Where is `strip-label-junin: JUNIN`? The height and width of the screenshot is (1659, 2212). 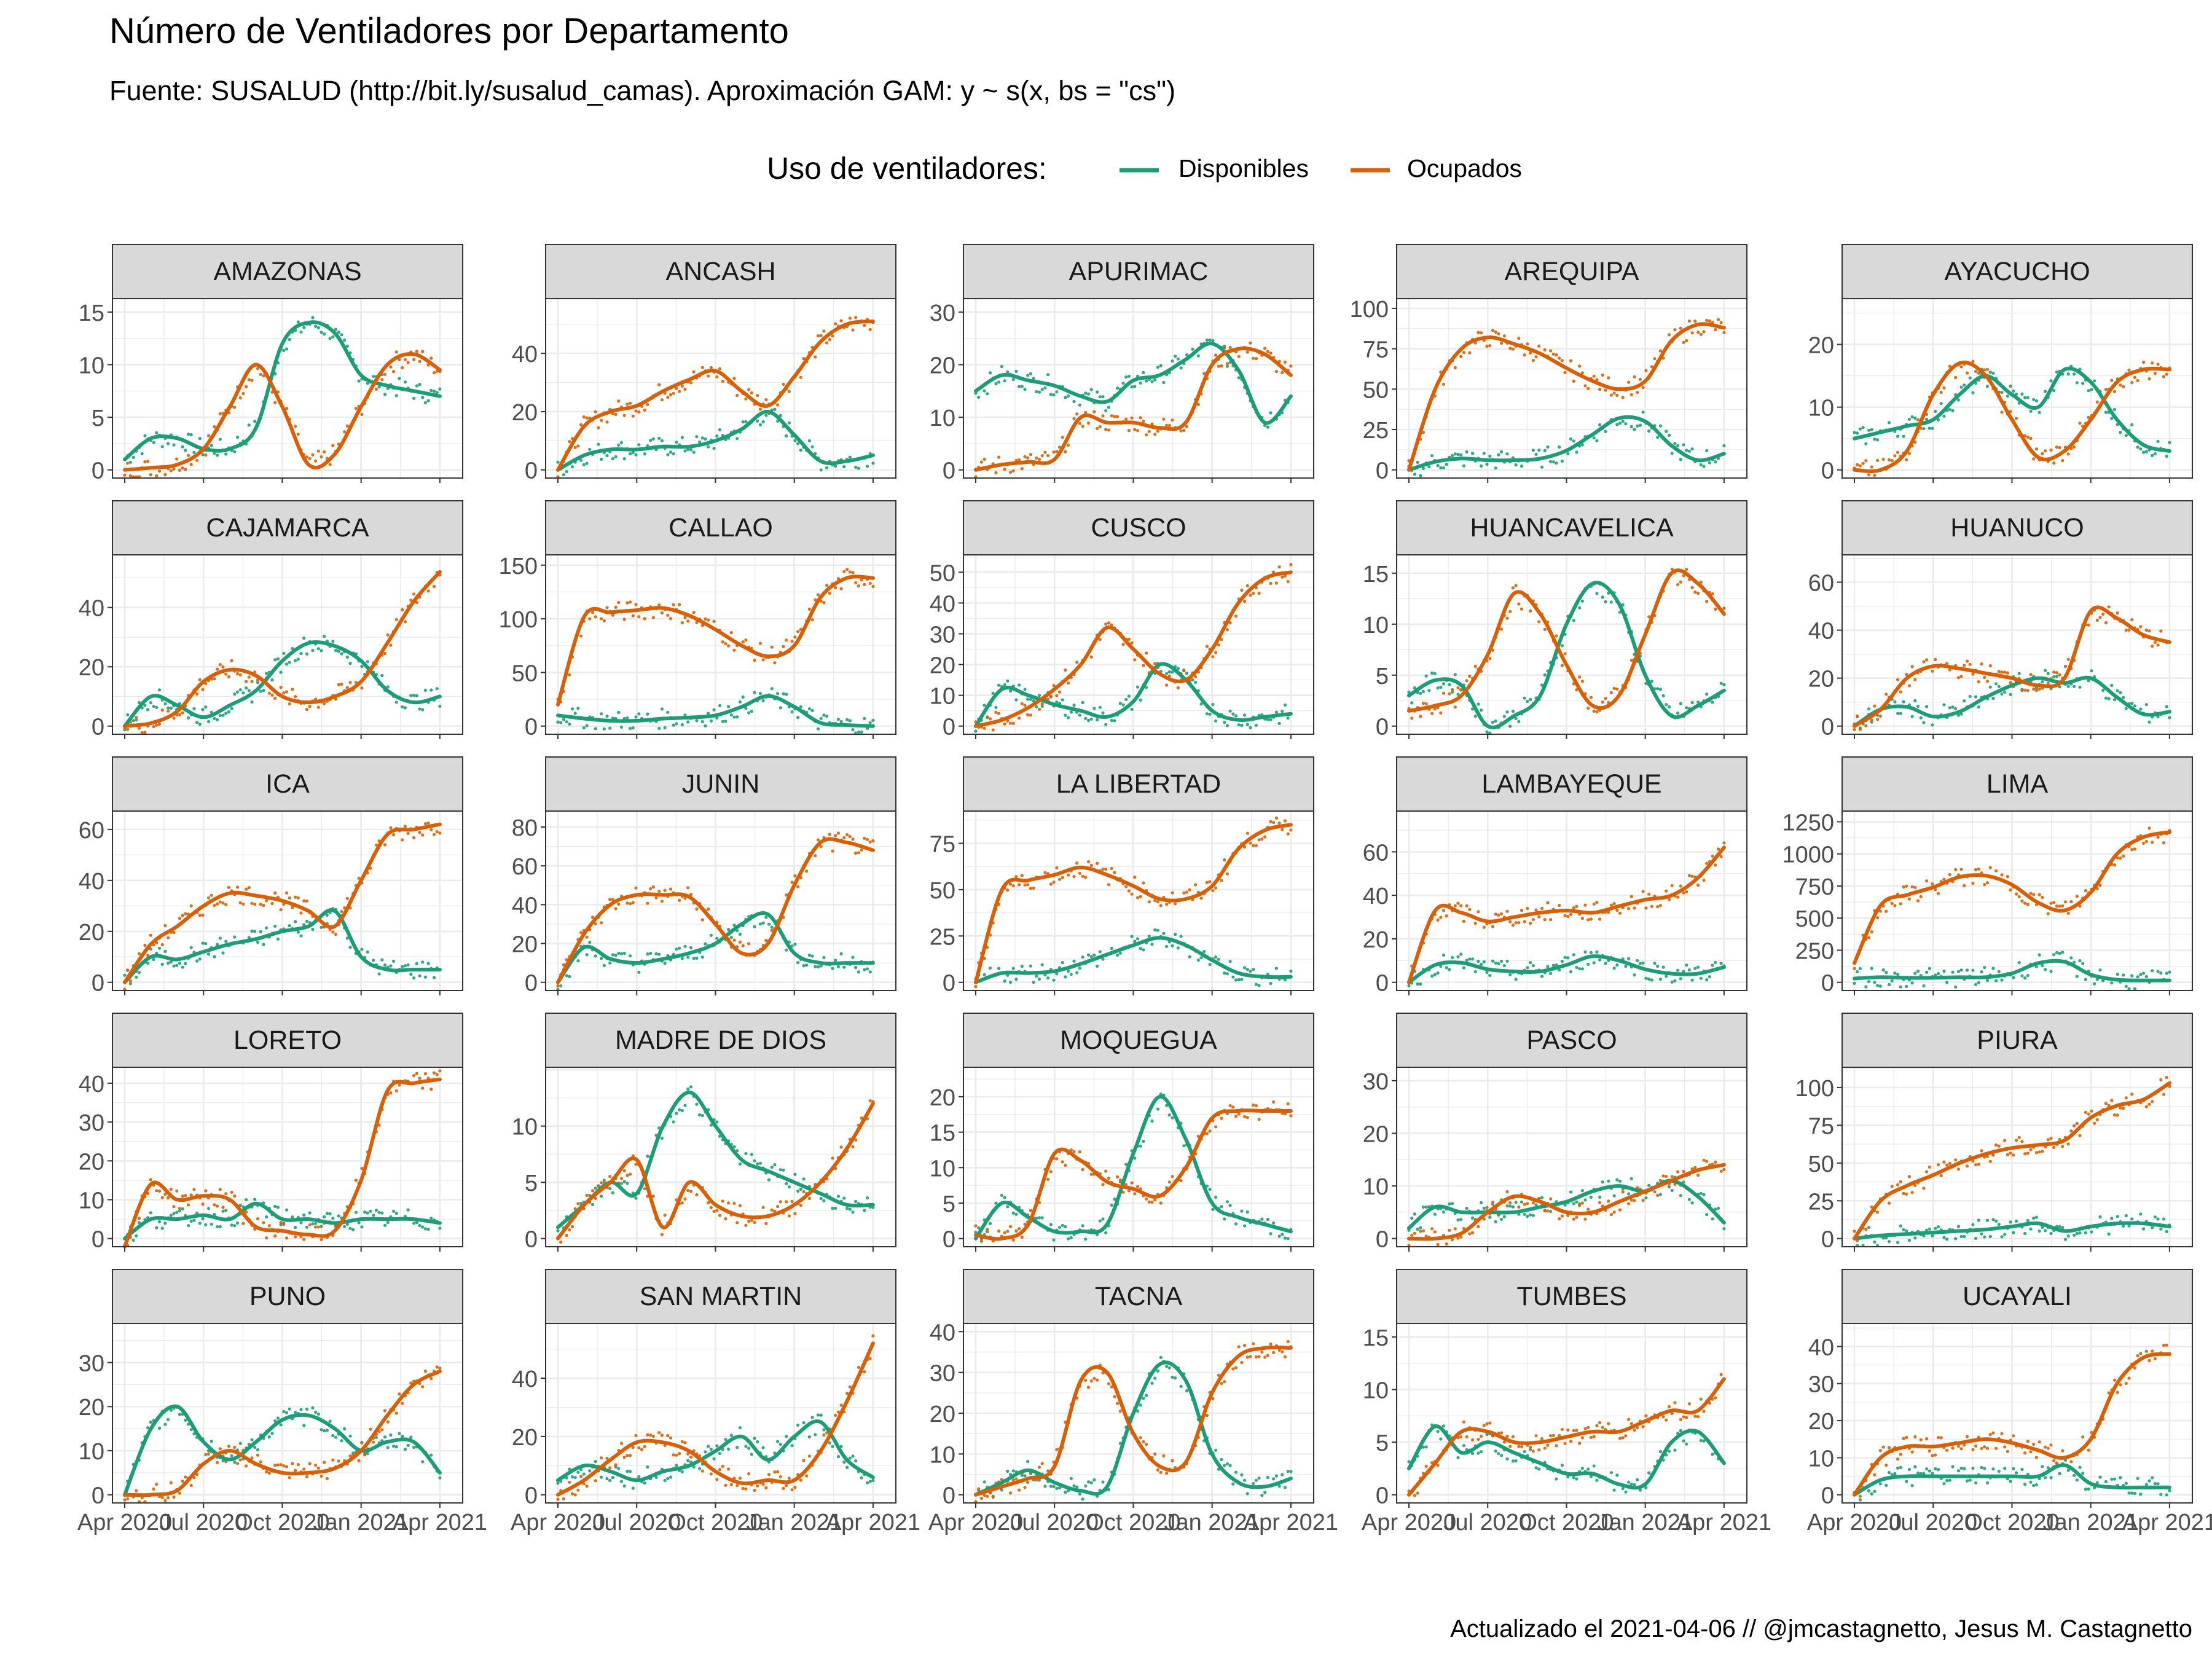 strip-label-junin: JUNIN is located at coordinates (721, 784).